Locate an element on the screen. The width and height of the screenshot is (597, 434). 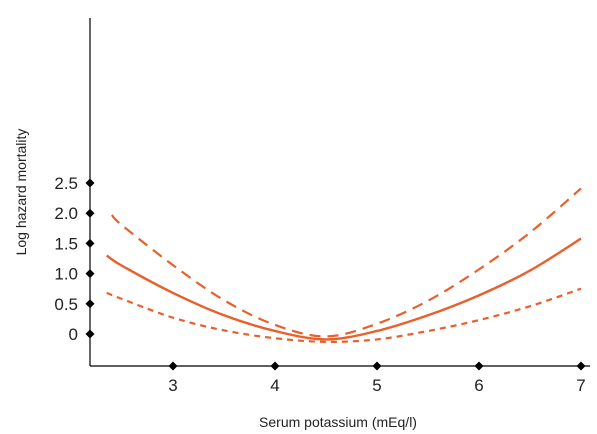
y-axis-title: Log hazard mortality is located at coordinates (21, 192).